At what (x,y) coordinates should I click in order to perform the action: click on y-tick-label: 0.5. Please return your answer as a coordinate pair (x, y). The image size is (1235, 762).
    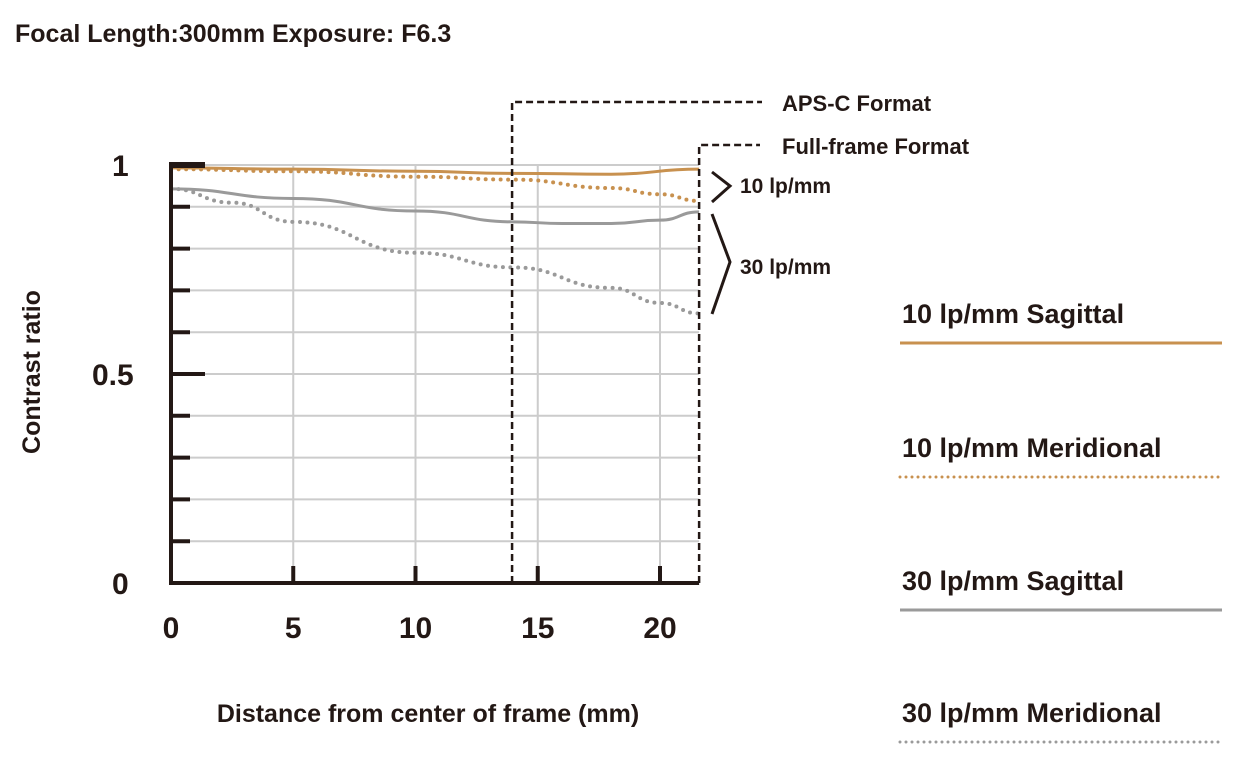
    Looking at the image, I should click on (113, 375).